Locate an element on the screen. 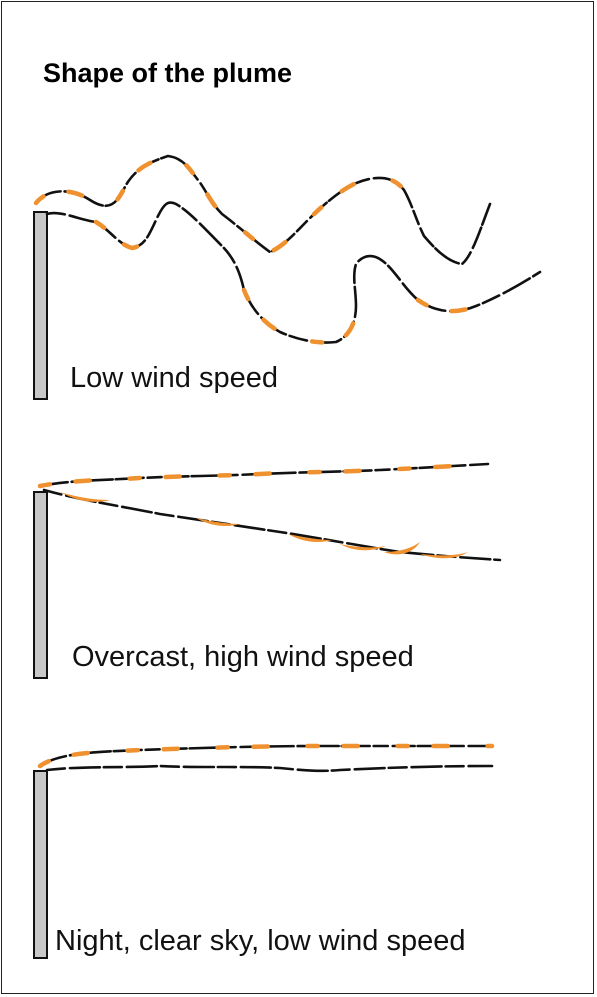  plume-3-lower-edge is located at coordinates (269, 768).